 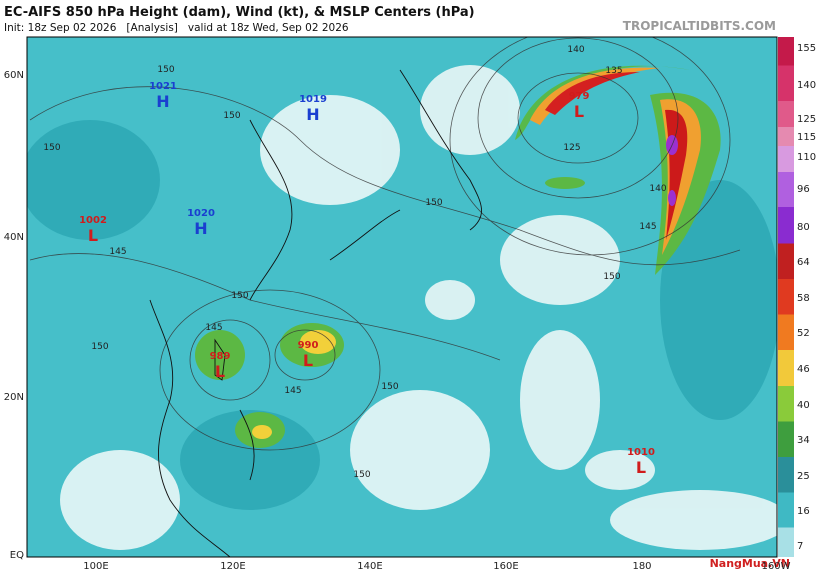 I want to click on pressure-value: 979, so click(x=579, y=96).